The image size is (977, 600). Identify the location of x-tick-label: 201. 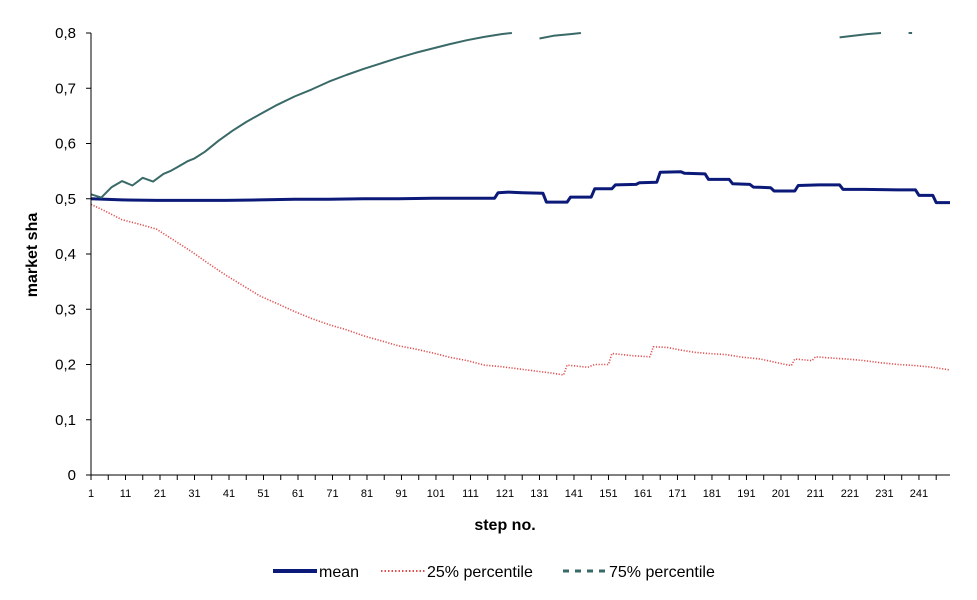
(781, 494).